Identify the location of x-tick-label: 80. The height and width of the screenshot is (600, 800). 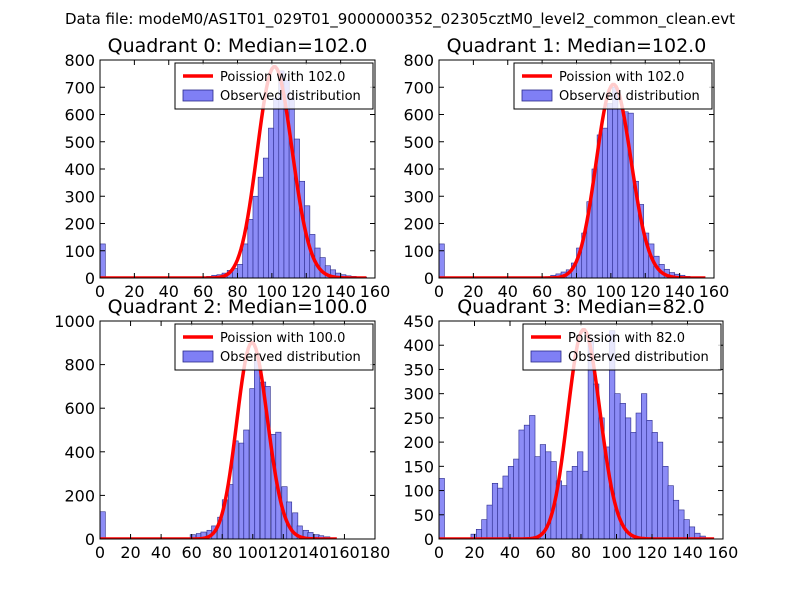
(222, 552).